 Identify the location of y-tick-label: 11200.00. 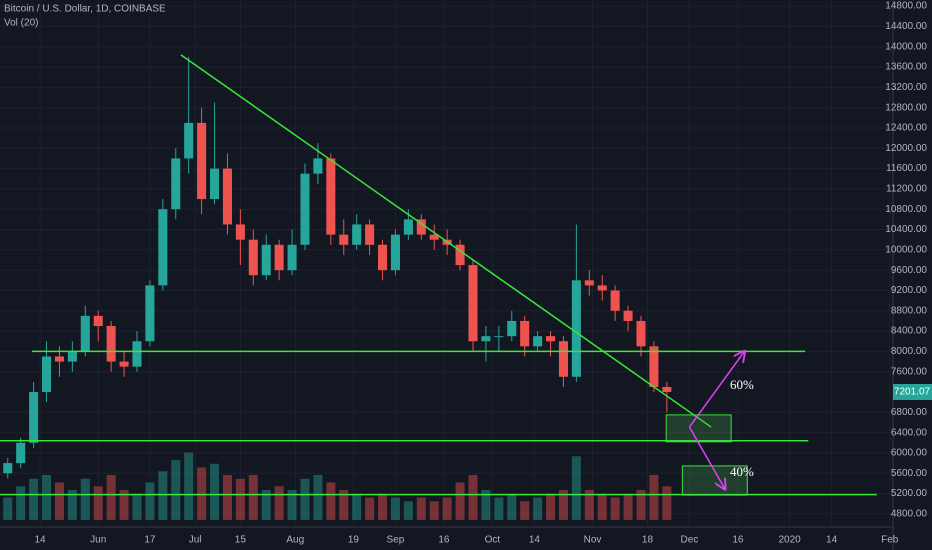
(906, 189).